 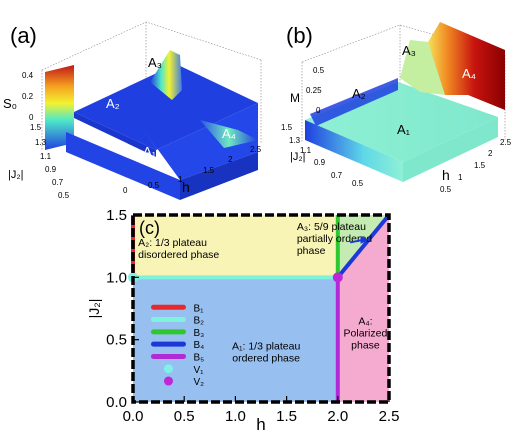 I want to click on panel-a-htick: 2, so click(x=230, y=159).